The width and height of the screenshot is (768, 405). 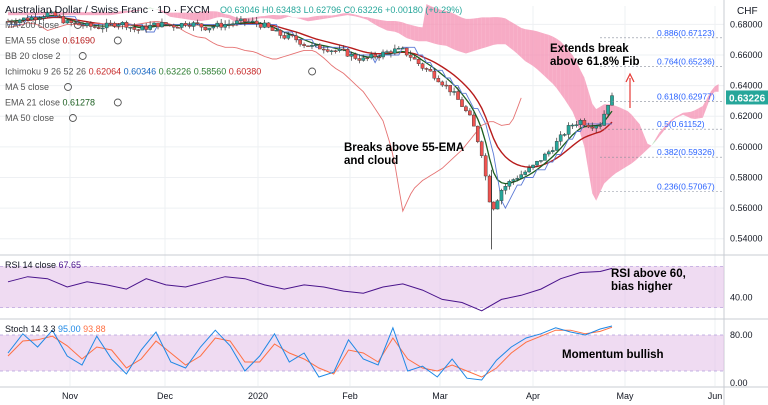 I want to click on x-tick-2: 2020, so click(x=258, y=396).